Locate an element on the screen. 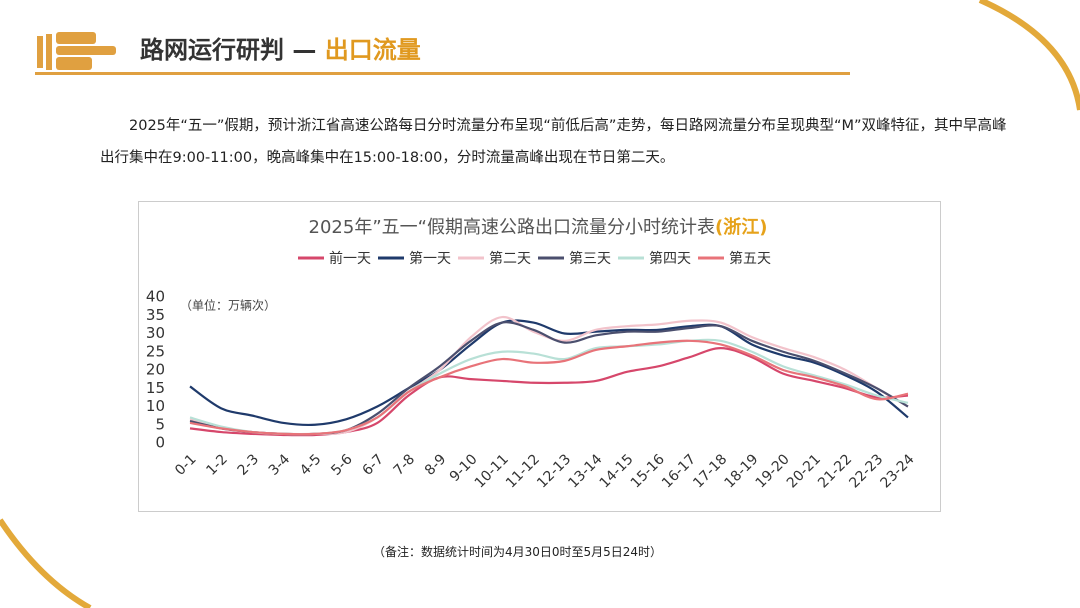  y-tick-label: 40 is located at coordinates (155, 297).